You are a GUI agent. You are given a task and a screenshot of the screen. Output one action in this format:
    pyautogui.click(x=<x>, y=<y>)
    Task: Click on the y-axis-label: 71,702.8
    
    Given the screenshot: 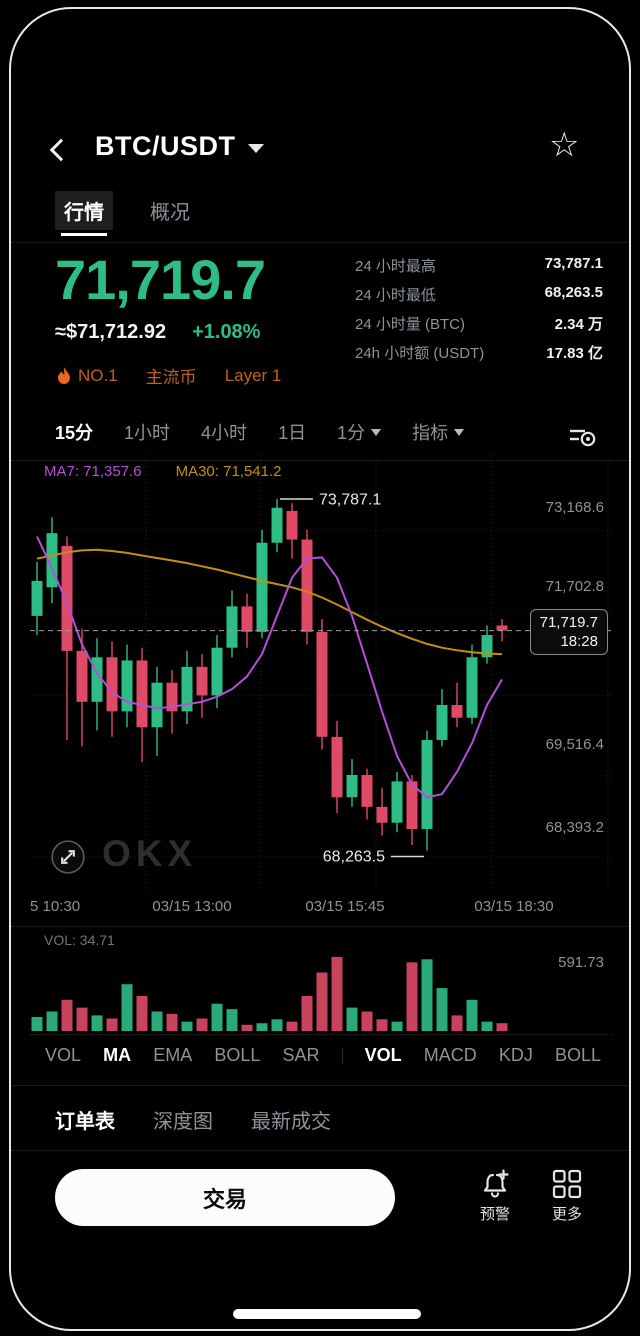 What is the action you would take?
    pyautogui.click(x=574, y=586)
    